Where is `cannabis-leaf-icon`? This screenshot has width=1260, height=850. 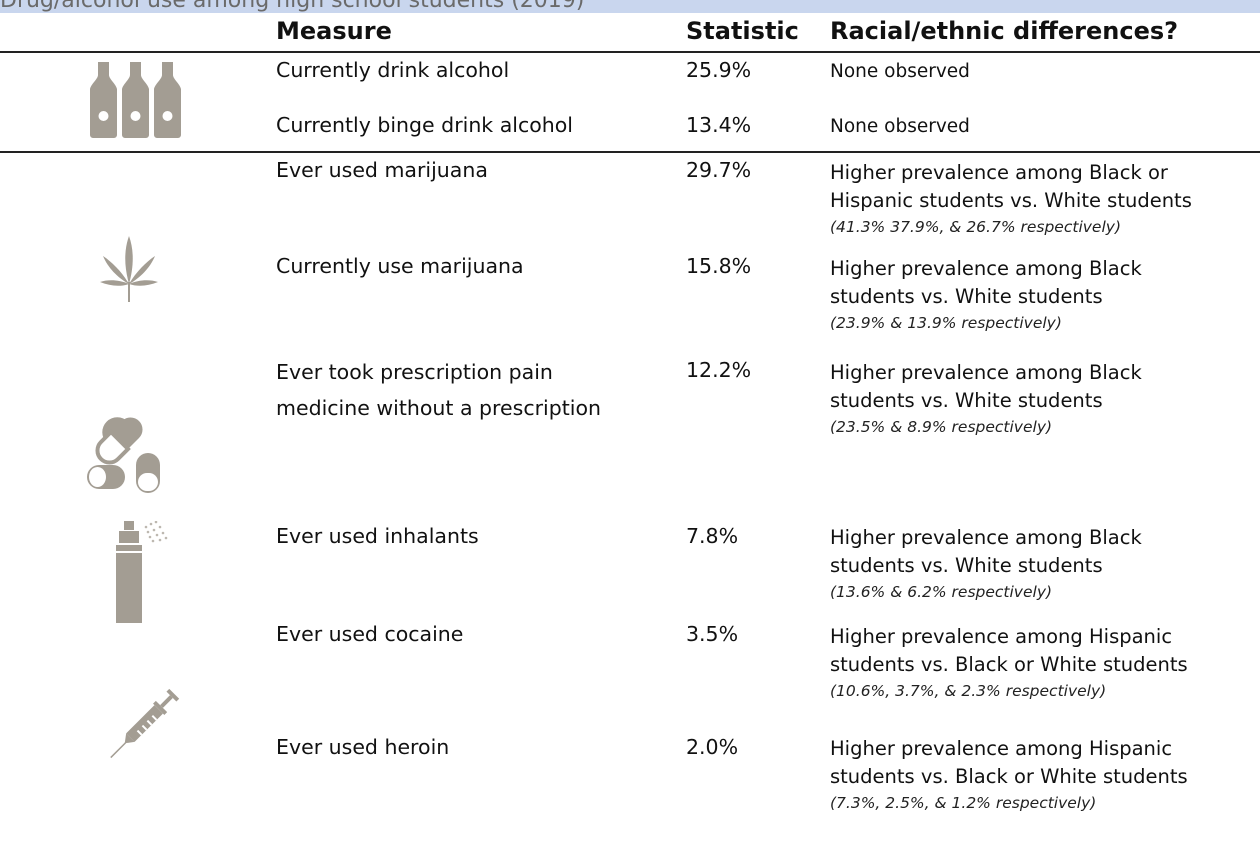 cannabis-leaf-icon is located at coordinates (129, 269).